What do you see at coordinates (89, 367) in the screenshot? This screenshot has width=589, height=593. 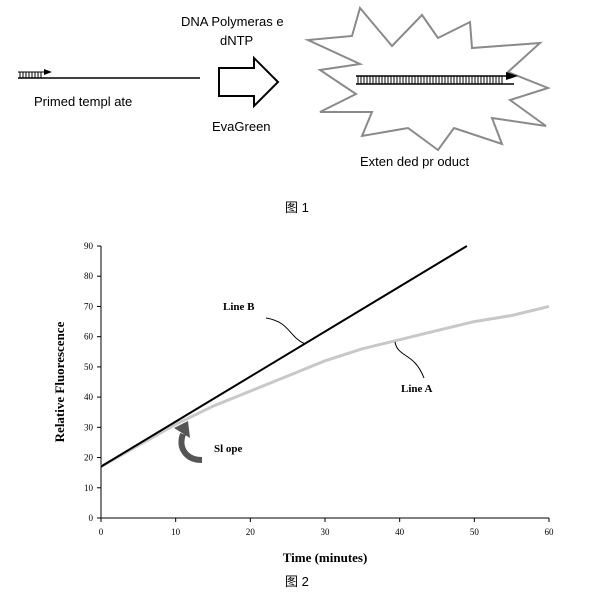 I see `y-tick-label: 50` at bounding box center [89, 367].